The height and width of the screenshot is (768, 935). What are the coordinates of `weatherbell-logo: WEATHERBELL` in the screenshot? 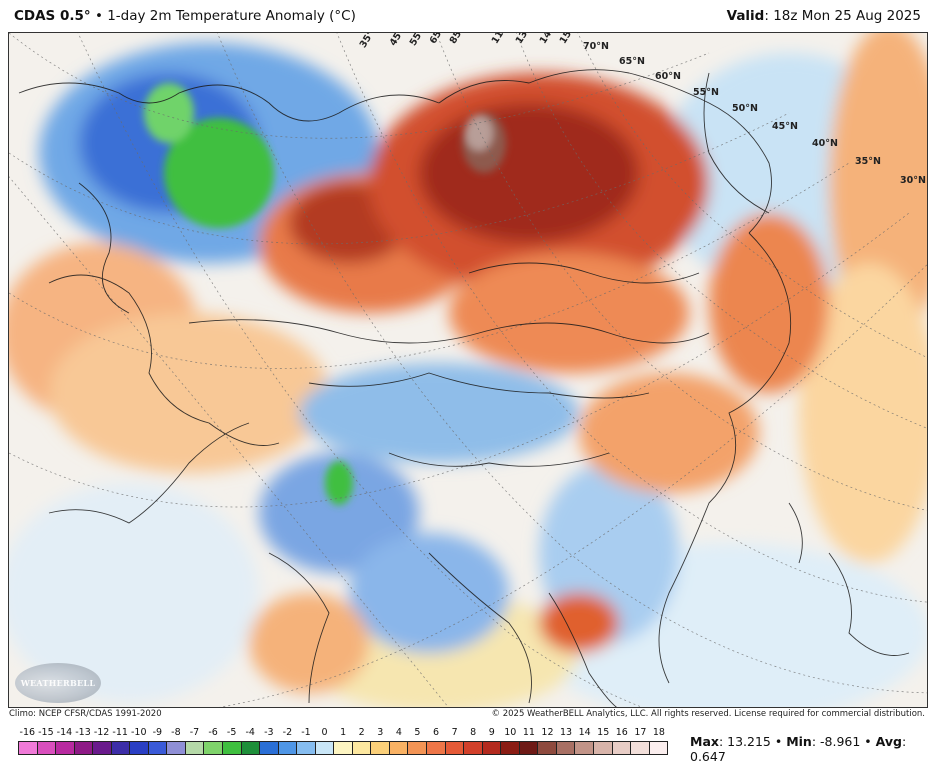 It's located at (58, 683).